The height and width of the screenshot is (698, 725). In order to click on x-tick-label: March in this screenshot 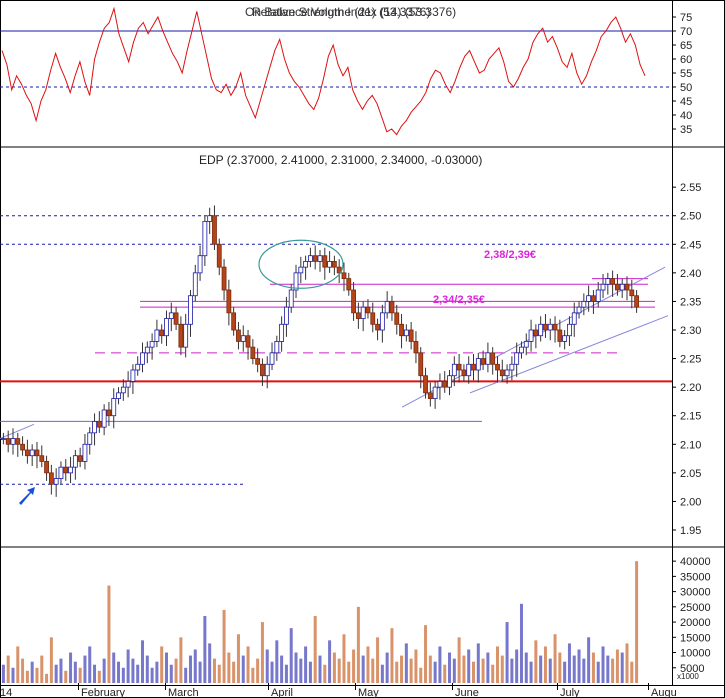, I will do `click(183, 692)`.